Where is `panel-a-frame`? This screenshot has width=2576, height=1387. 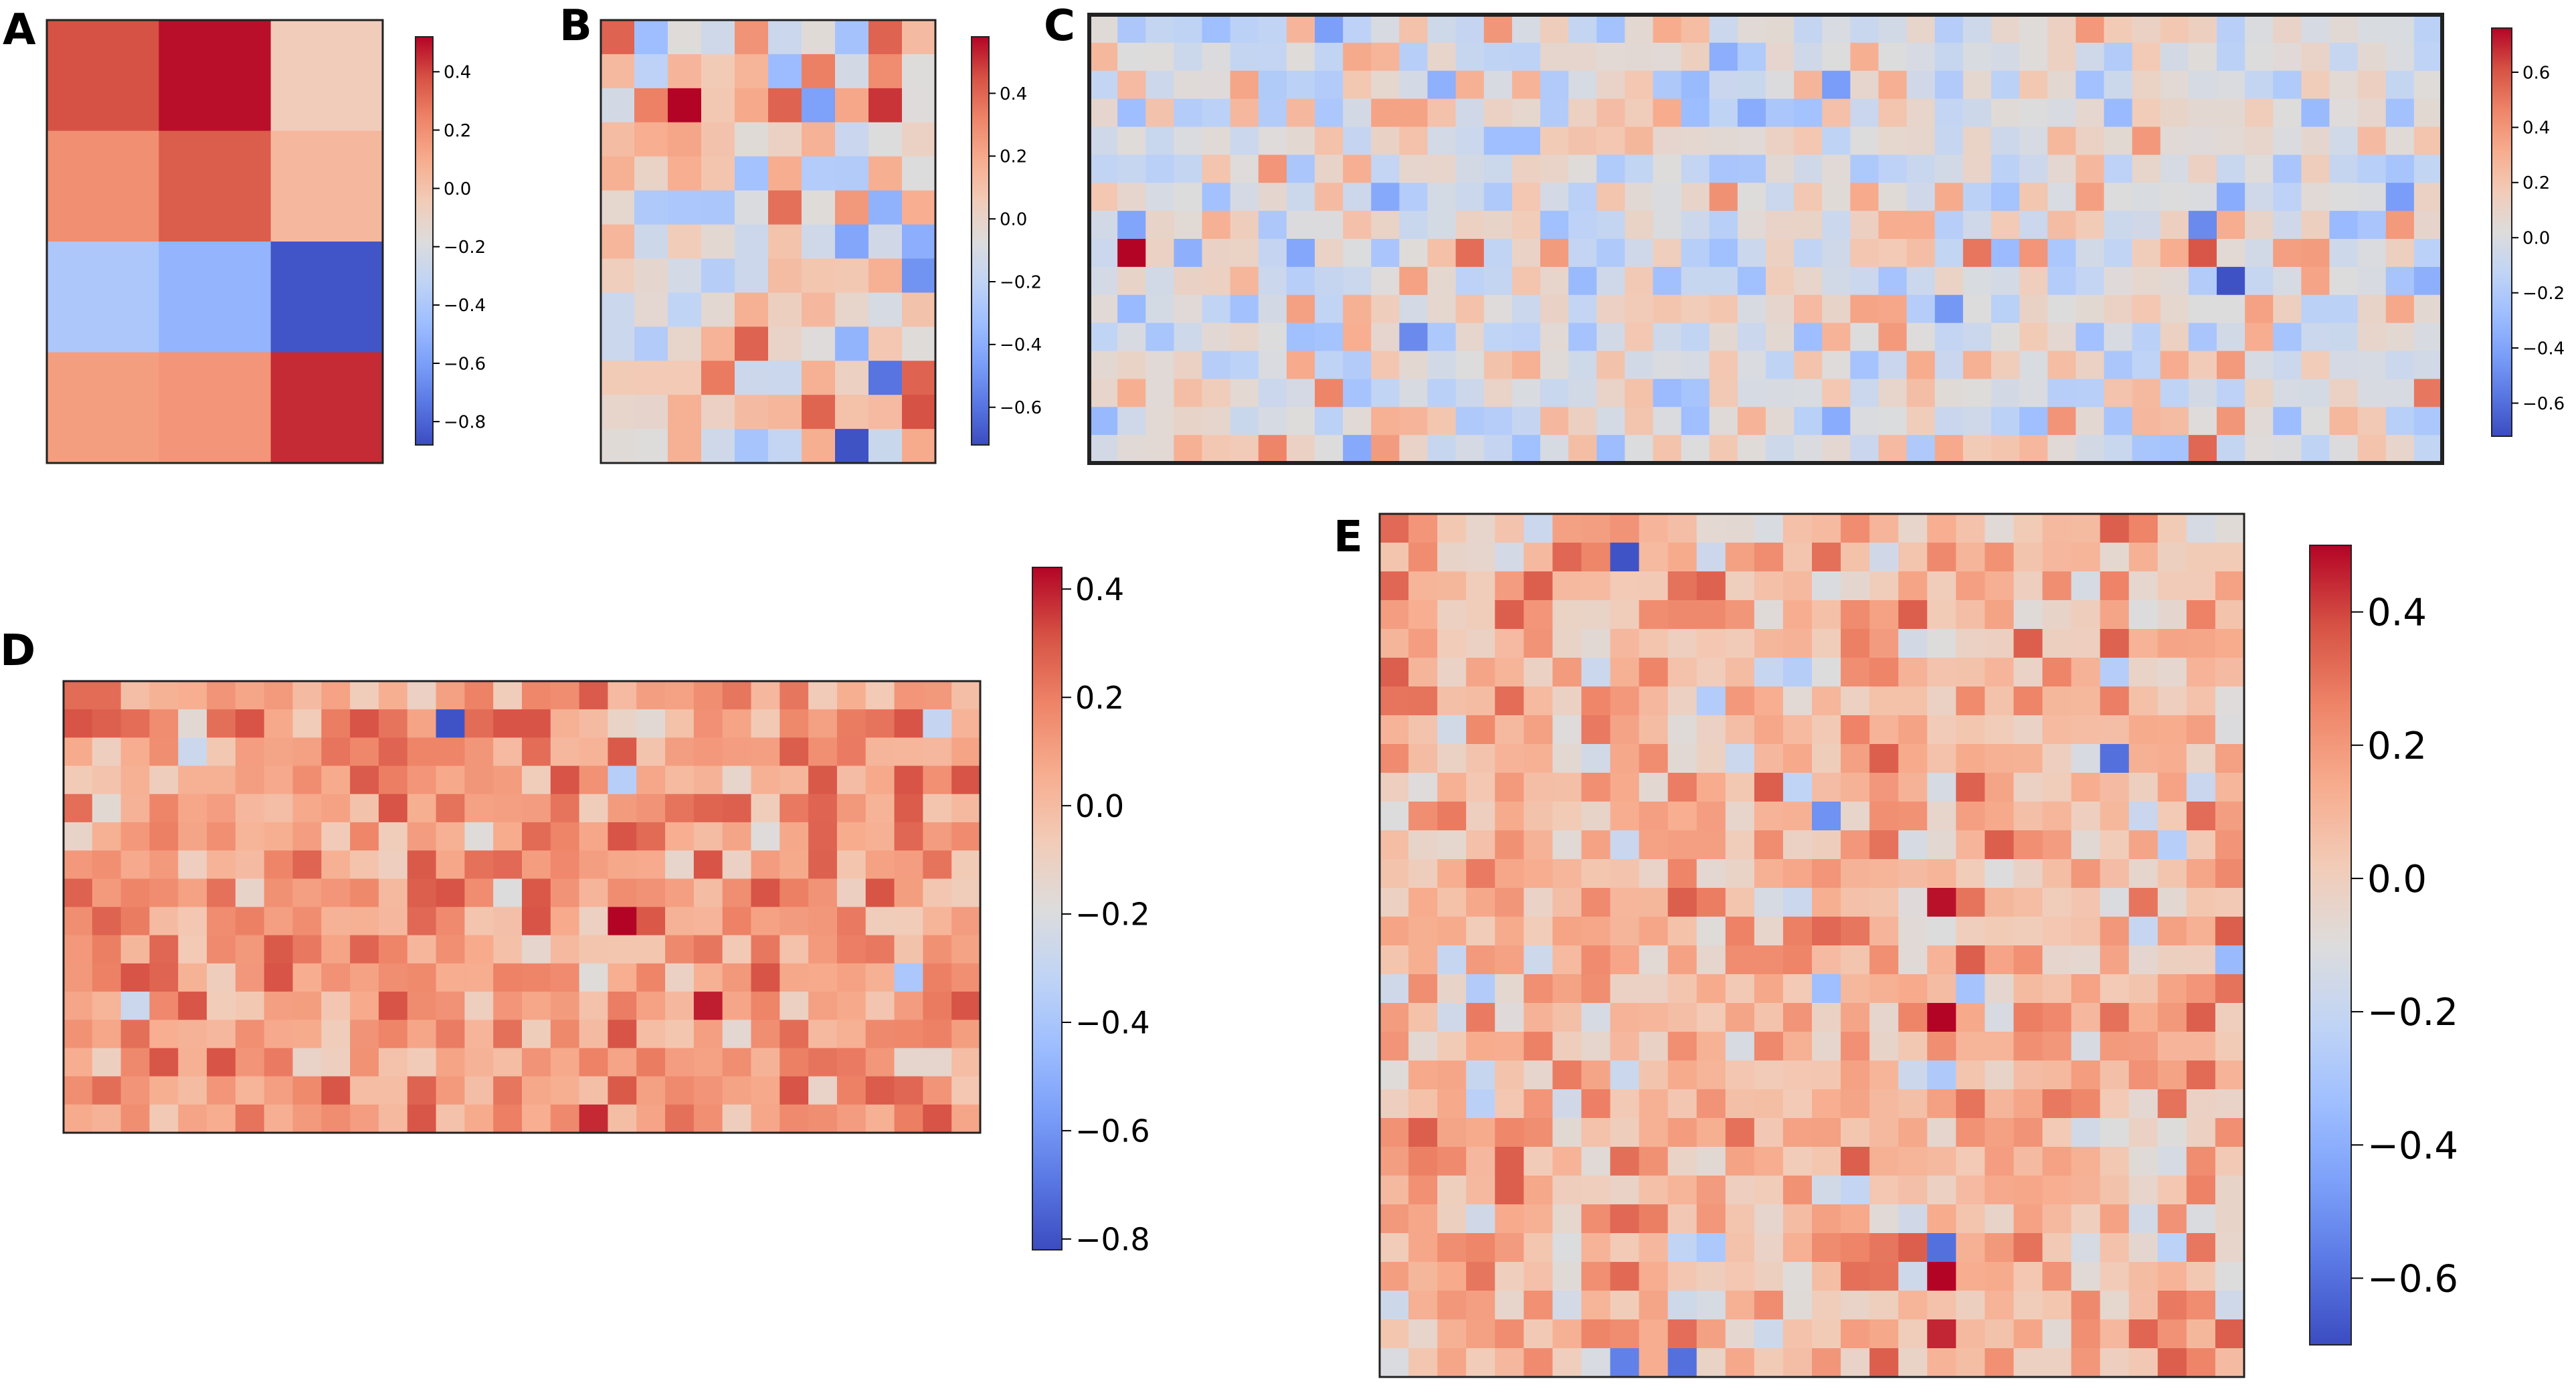
panel-a-frame is located at coordinates (214, 241).